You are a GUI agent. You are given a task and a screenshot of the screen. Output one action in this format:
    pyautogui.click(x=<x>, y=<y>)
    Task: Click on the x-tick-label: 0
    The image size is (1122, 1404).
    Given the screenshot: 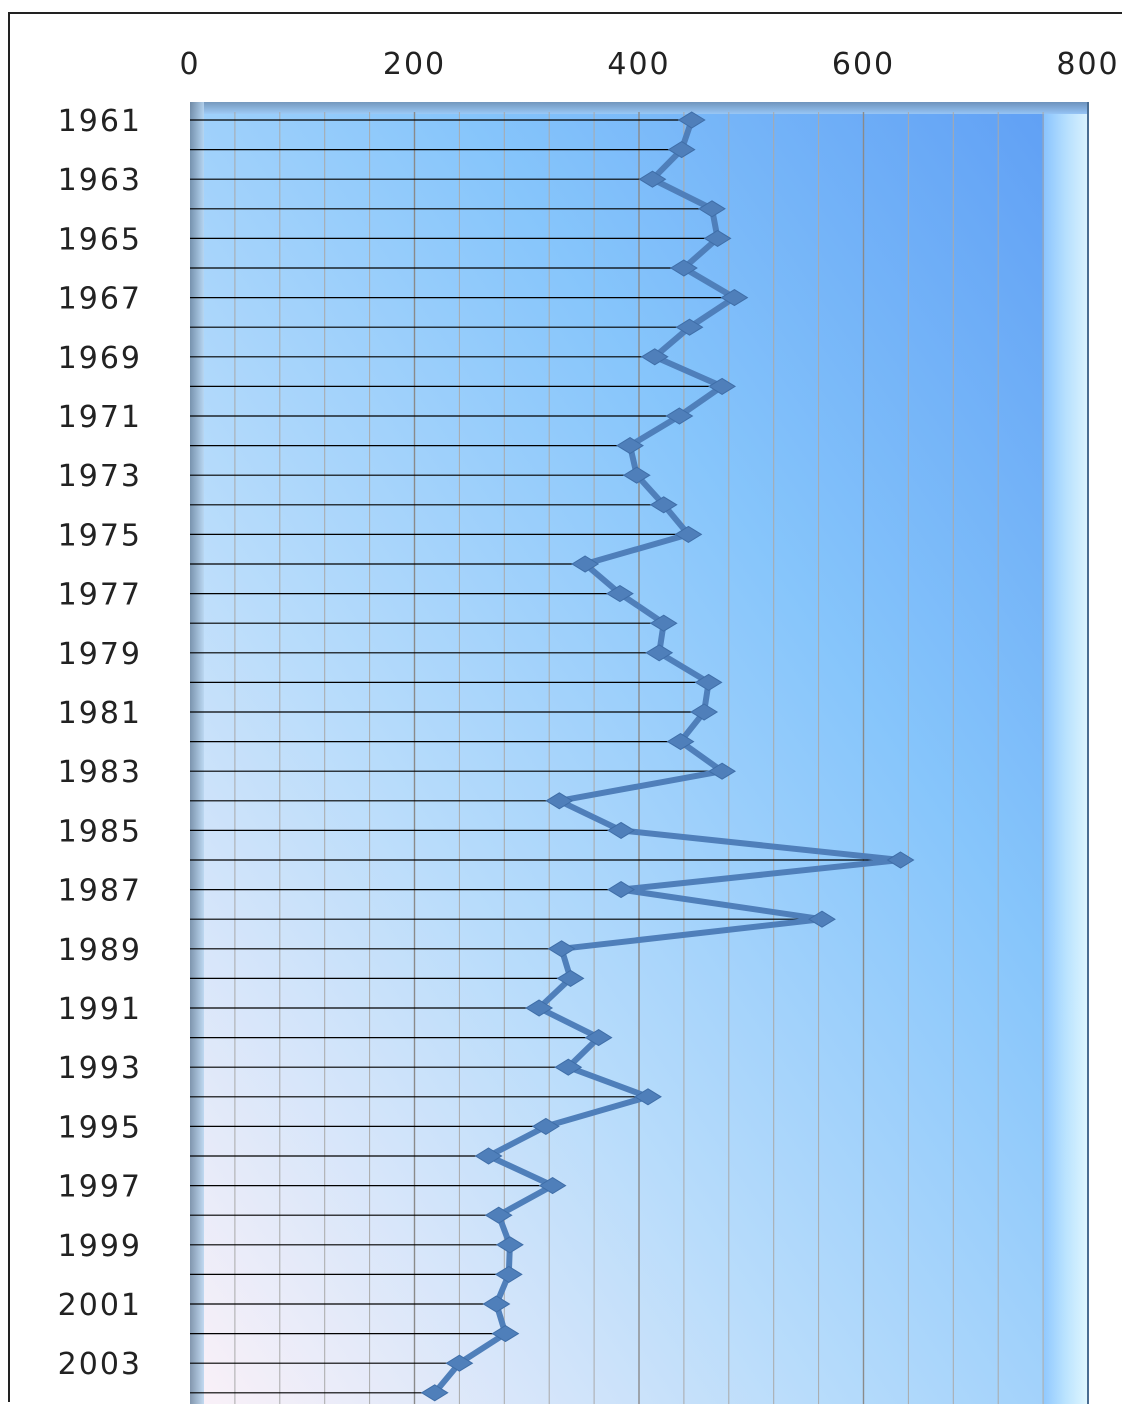 What is the action you would take?
    pyautogui.click(x=189, y=64)
    